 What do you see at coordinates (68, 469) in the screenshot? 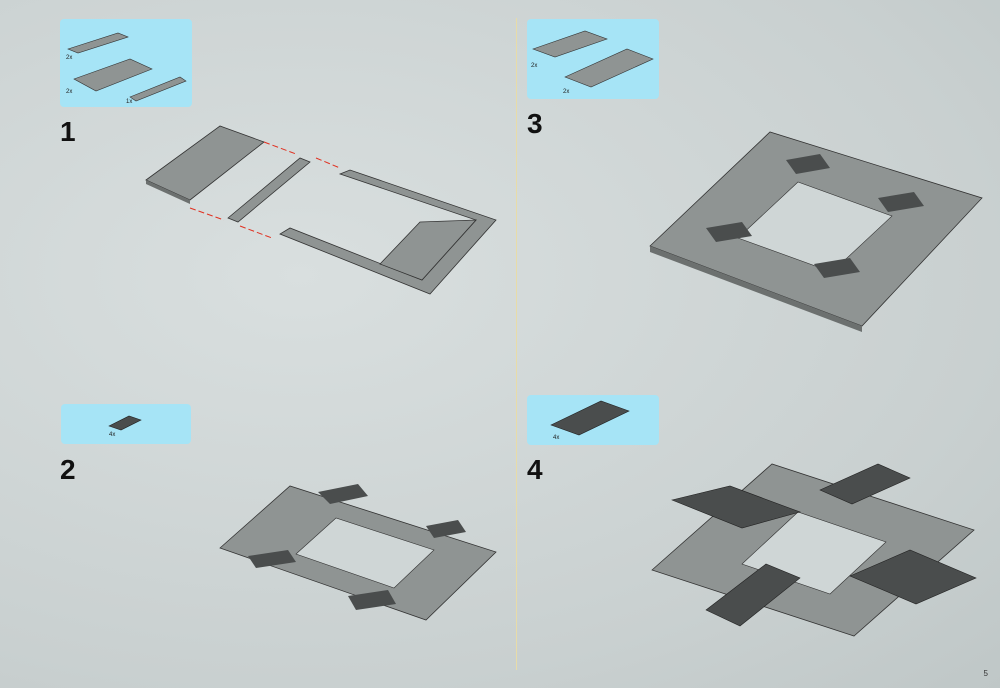
I see `step-number: 2` at bounding box center [68, 469].